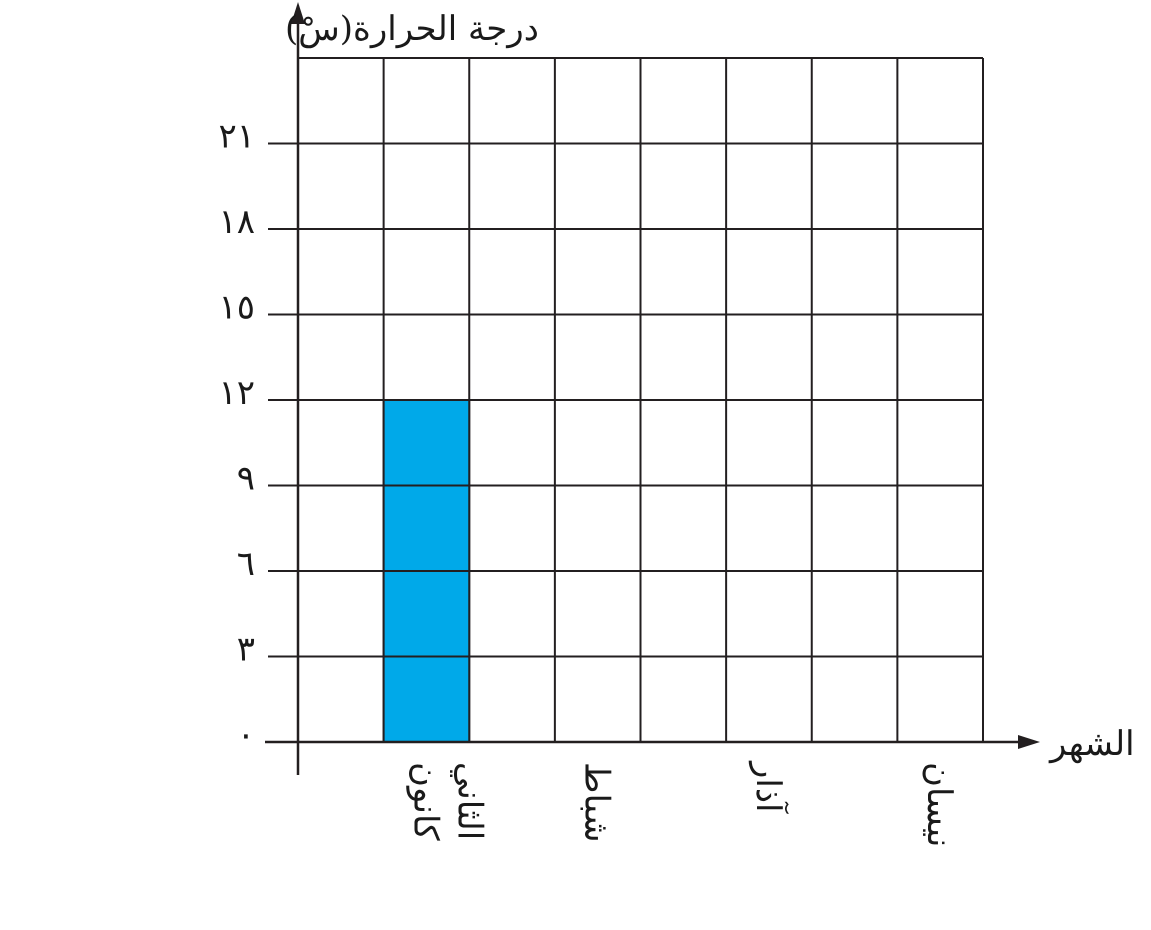 This screenshot has width=1151, height=930. I want to click on y-tick-label: ٠, so click(246, 735).